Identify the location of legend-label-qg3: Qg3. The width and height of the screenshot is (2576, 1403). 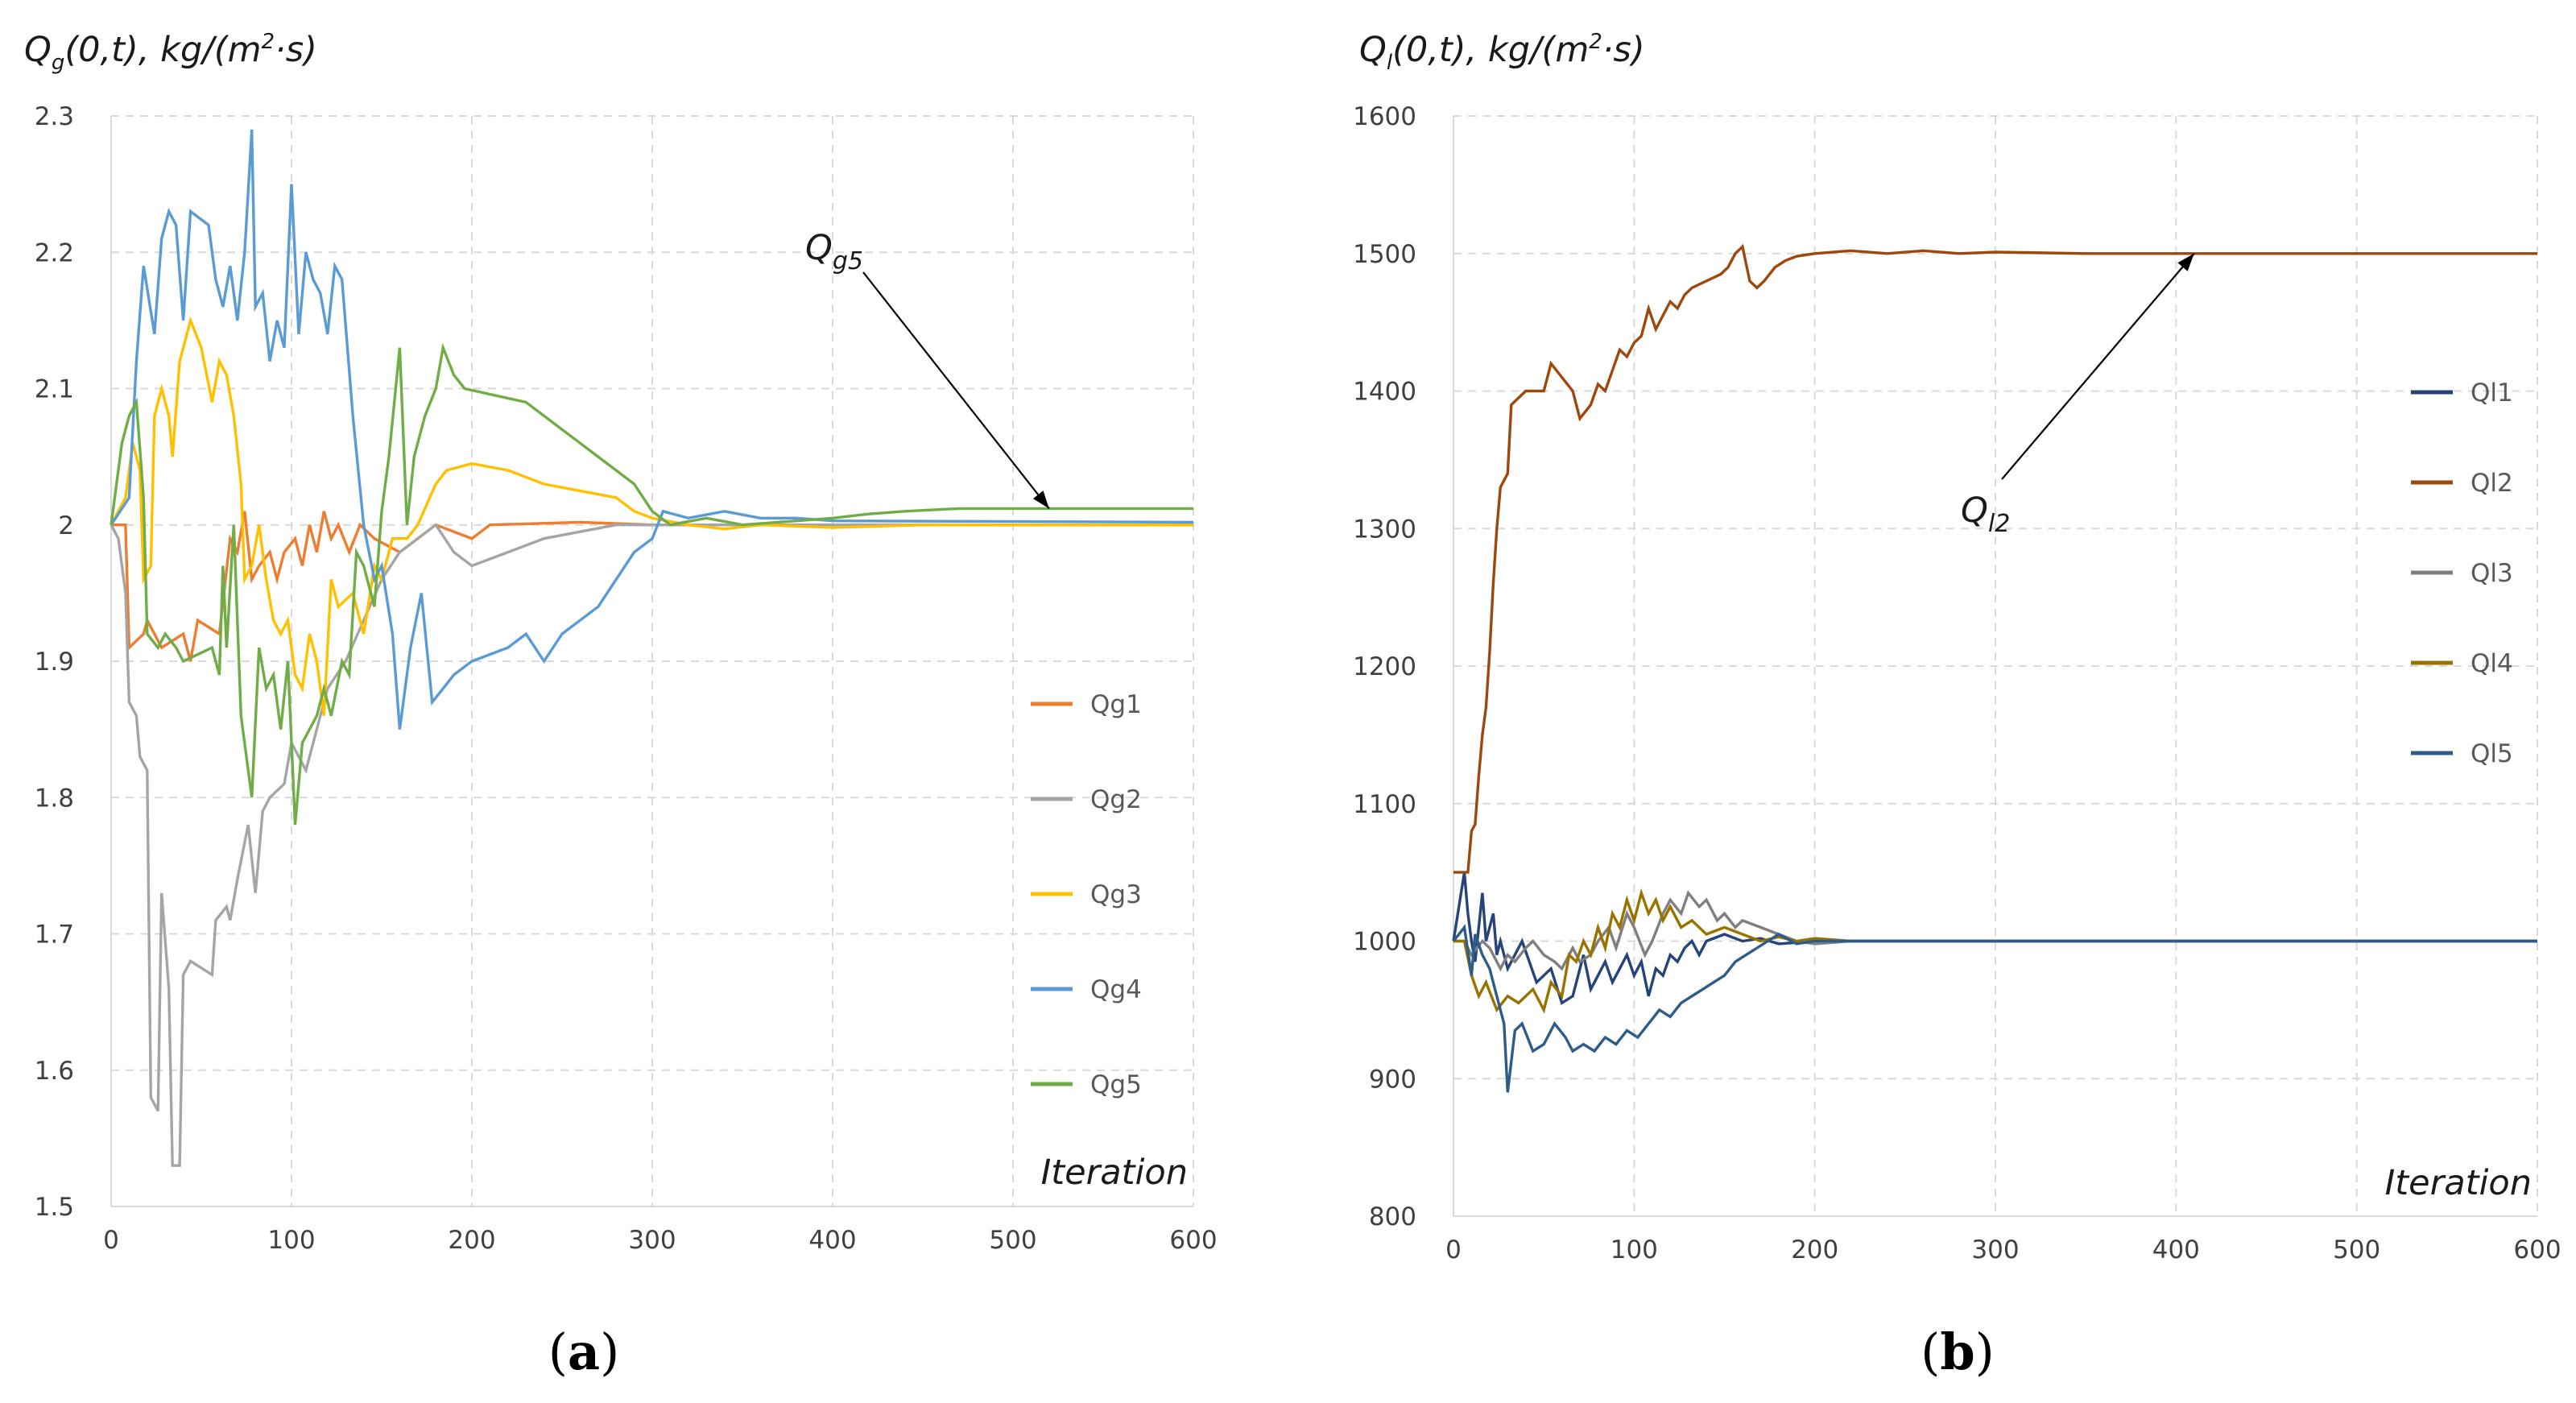
(1116, 894).